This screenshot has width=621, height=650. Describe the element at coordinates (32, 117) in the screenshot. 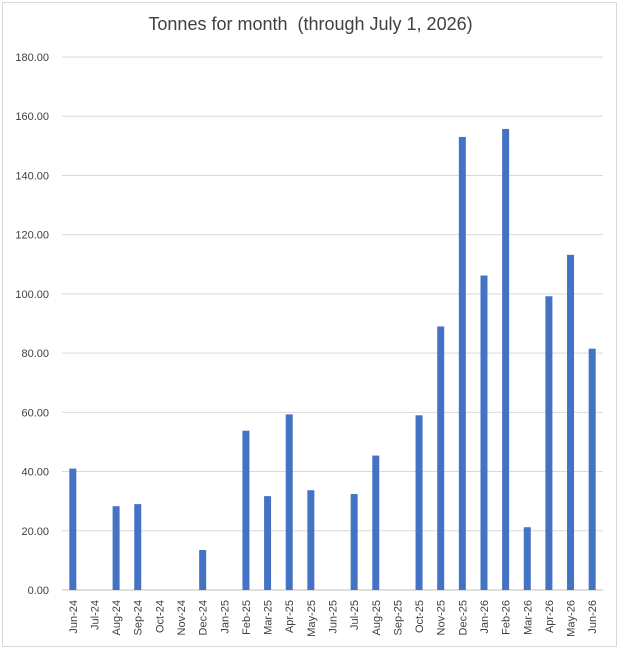

I see `y-tick-label: 160.00` at that location.